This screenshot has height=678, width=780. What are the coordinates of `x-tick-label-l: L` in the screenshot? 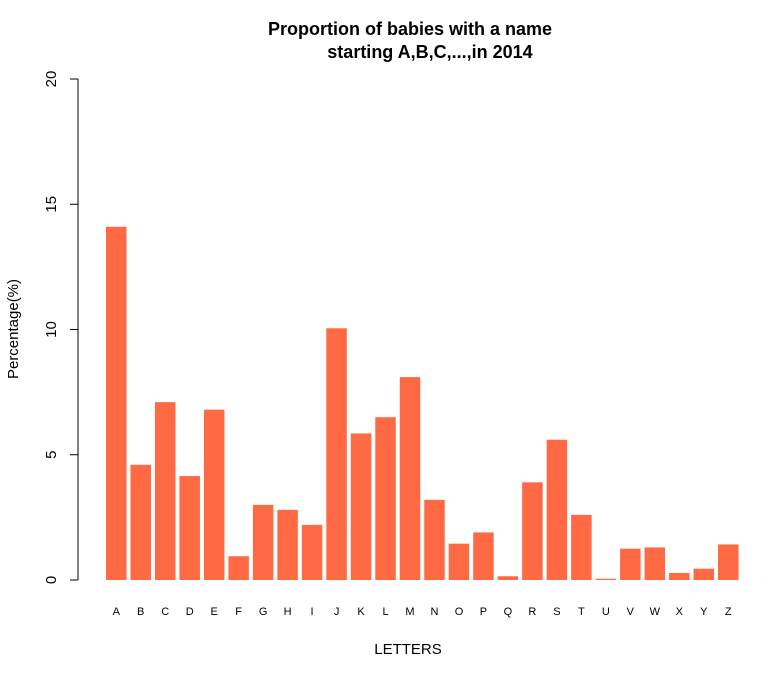 It's located at (385, 612).